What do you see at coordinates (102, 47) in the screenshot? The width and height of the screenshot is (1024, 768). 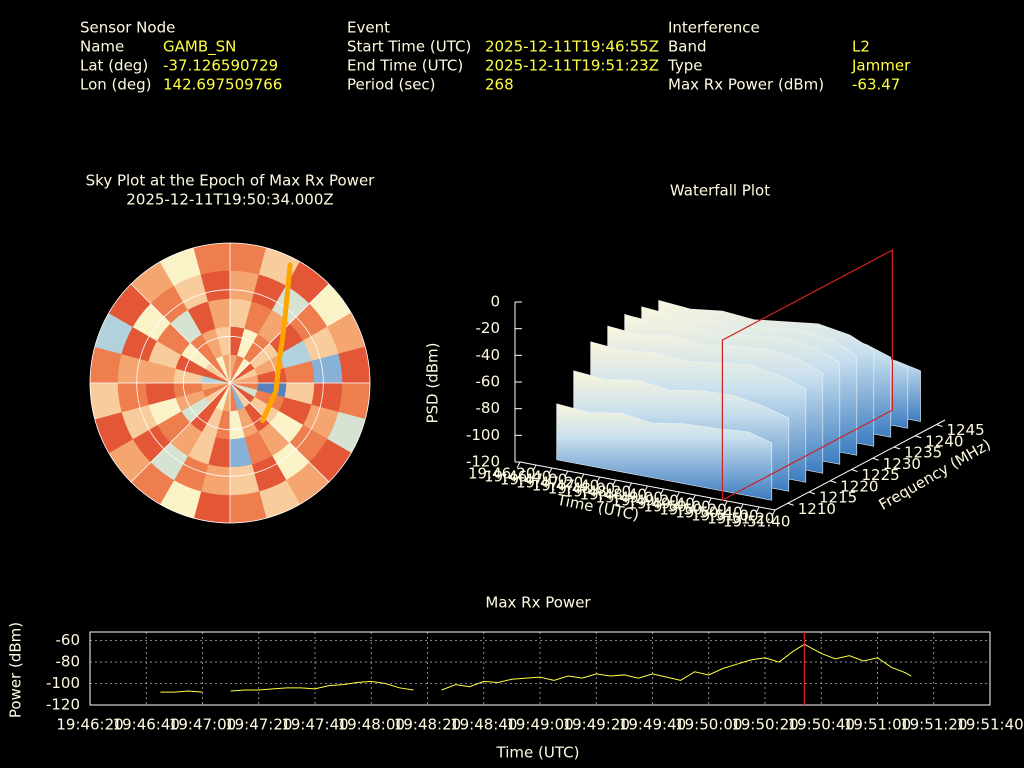 I see `field-label: Name` at bounding box center [102, 47].